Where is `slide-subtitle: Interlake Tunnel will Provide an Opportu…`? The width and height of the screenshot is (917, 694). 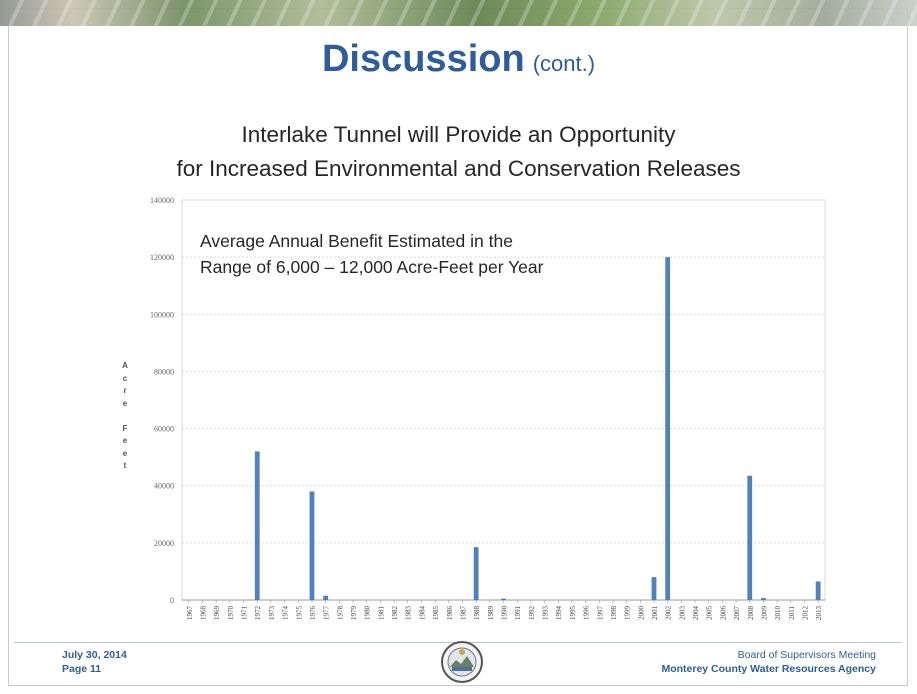
slide-subtitle: Interlake Tunnel will Provide an Opportu… is located at coordinates (458, 152).